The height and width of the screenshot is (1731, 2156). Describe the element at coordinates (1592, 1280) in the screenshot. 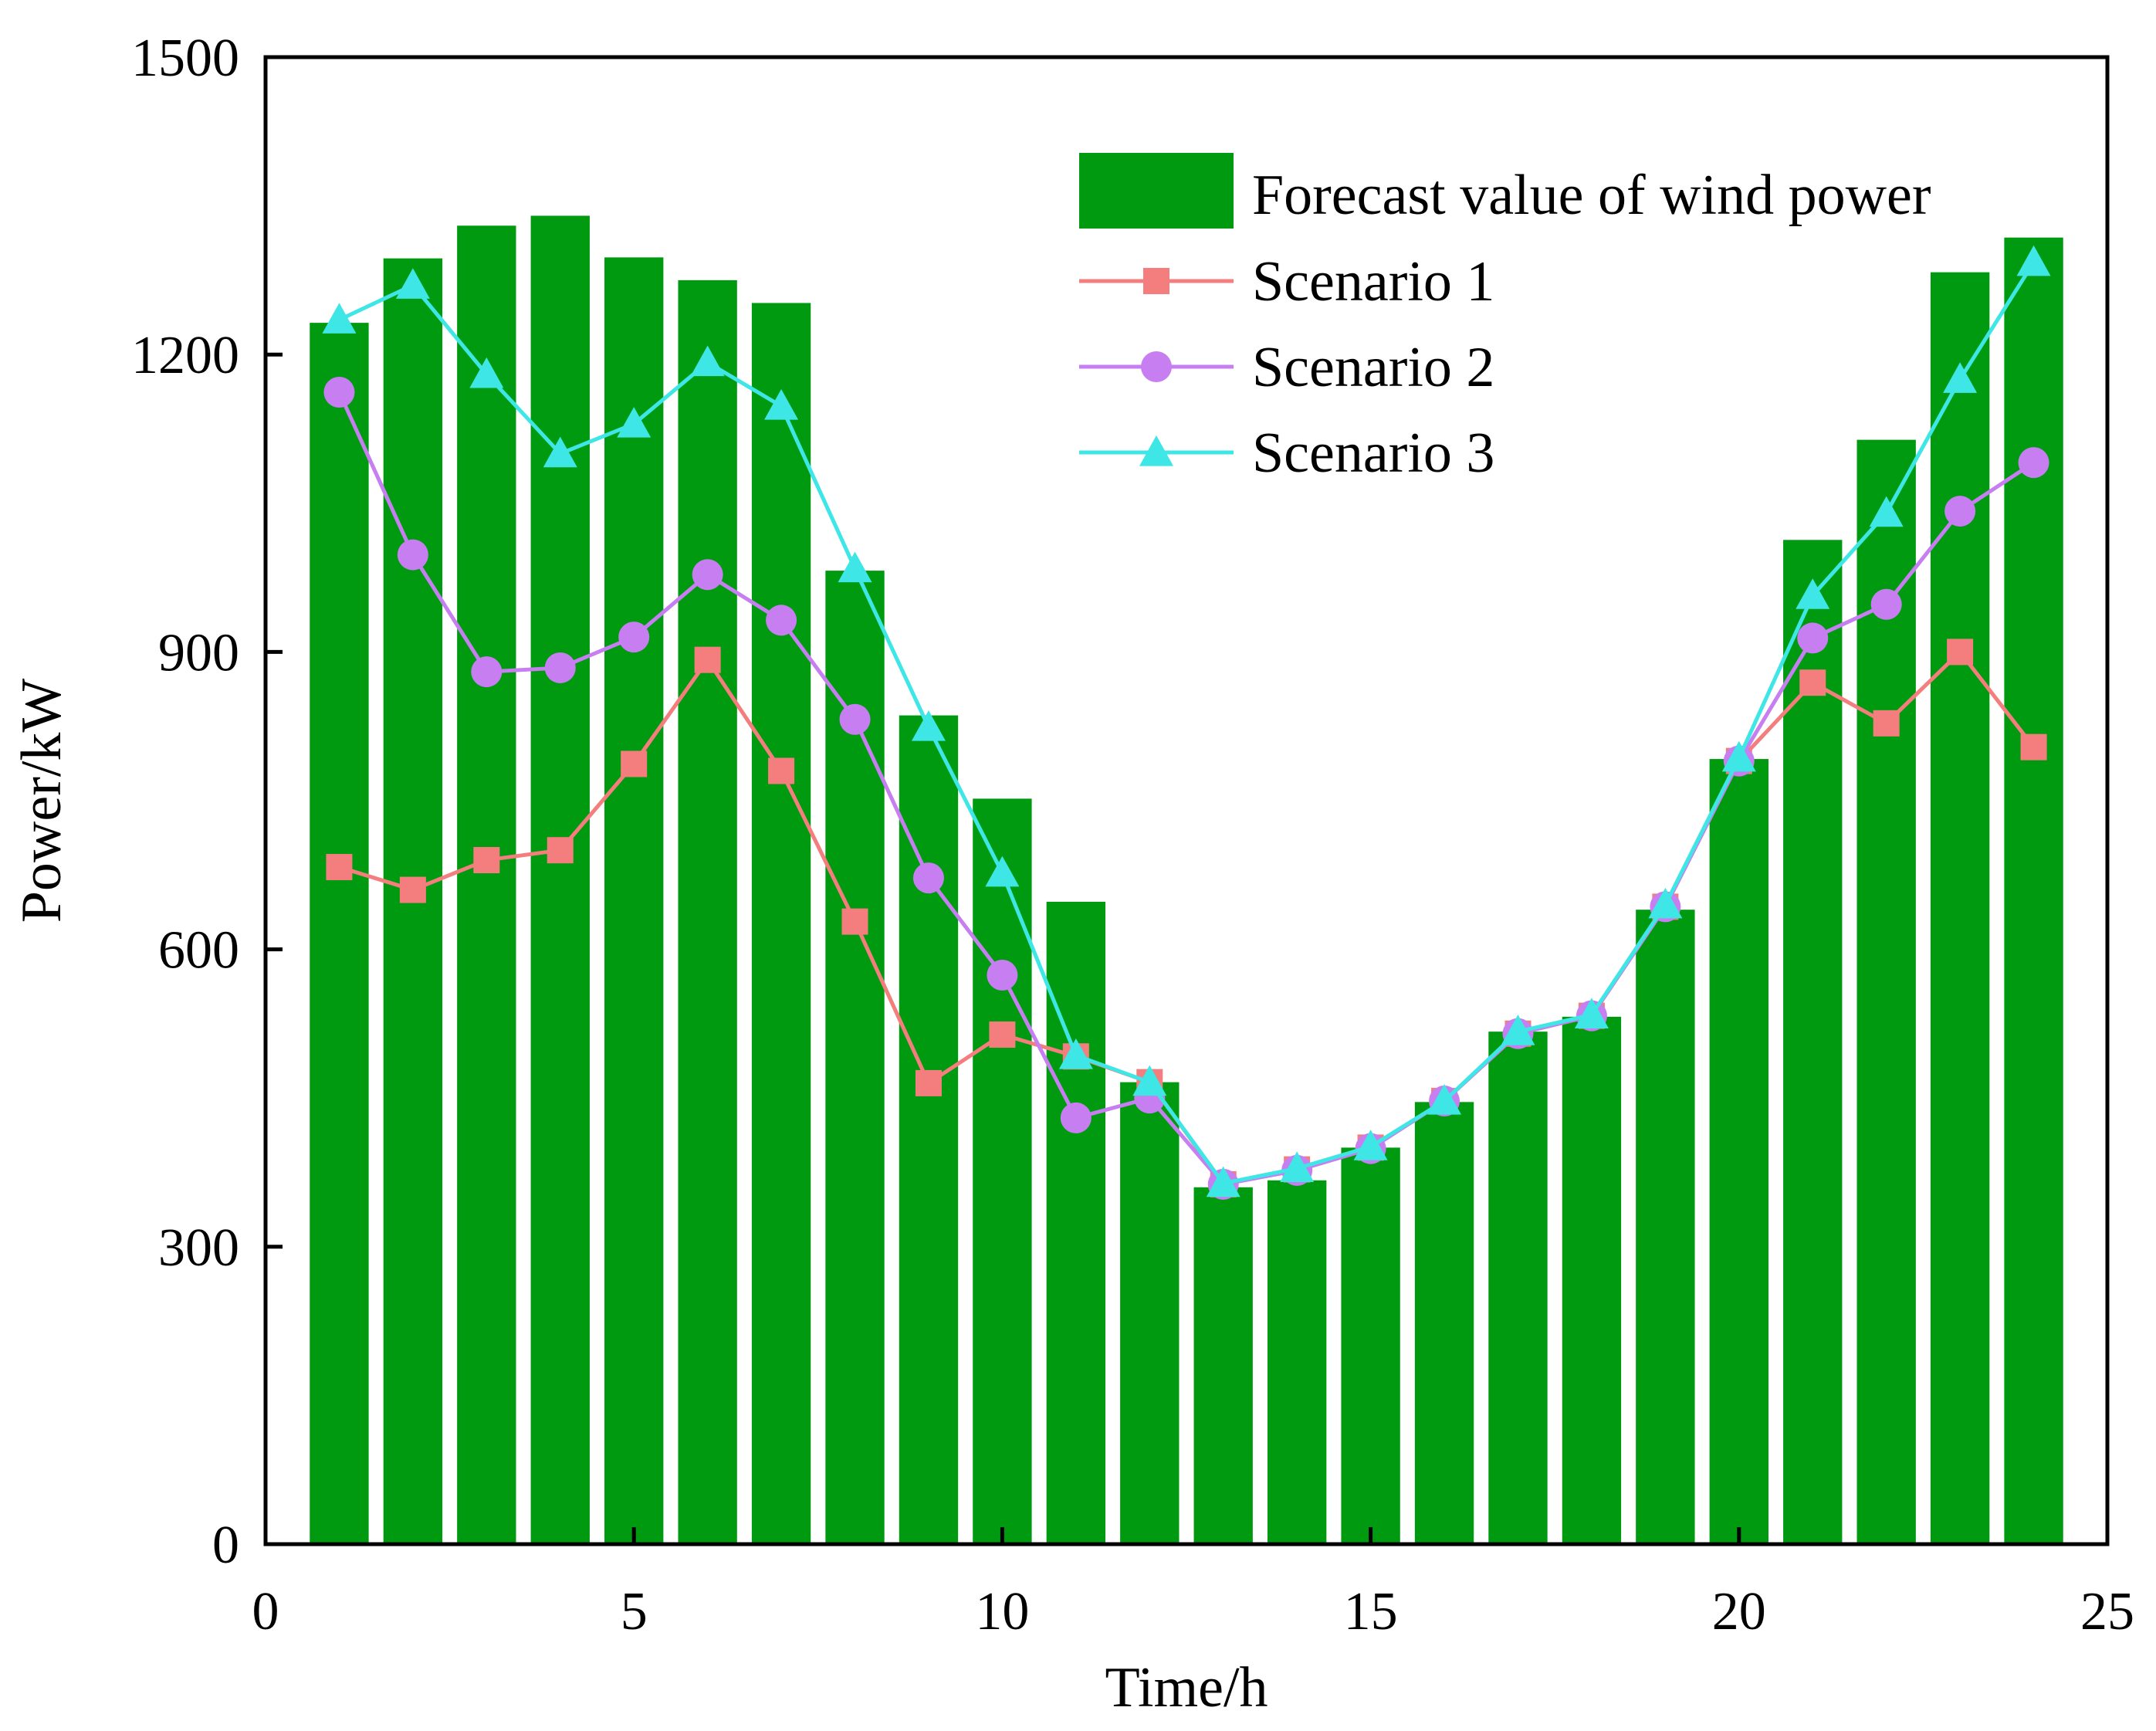

I see `bar-t18` at that location.